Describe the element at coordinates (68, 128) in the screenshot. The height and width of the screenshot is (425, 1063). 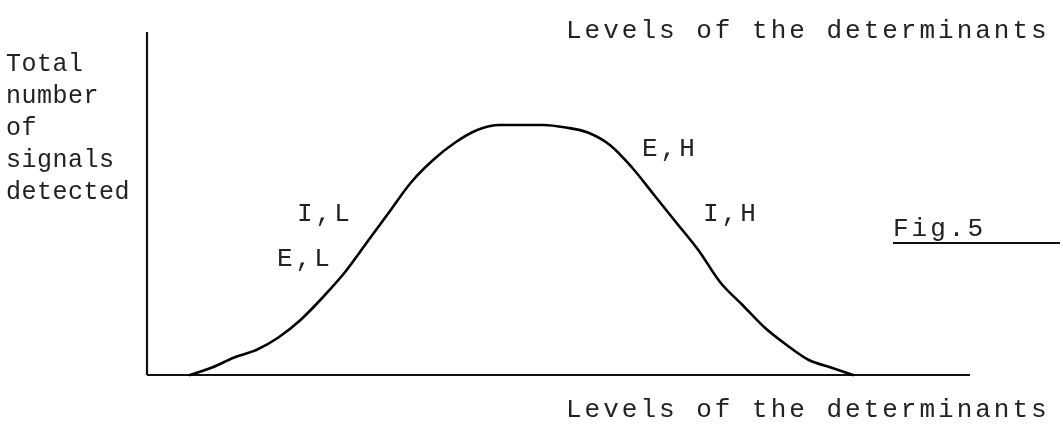
I see `y-axis-title: Total number of signals detected` at that location.